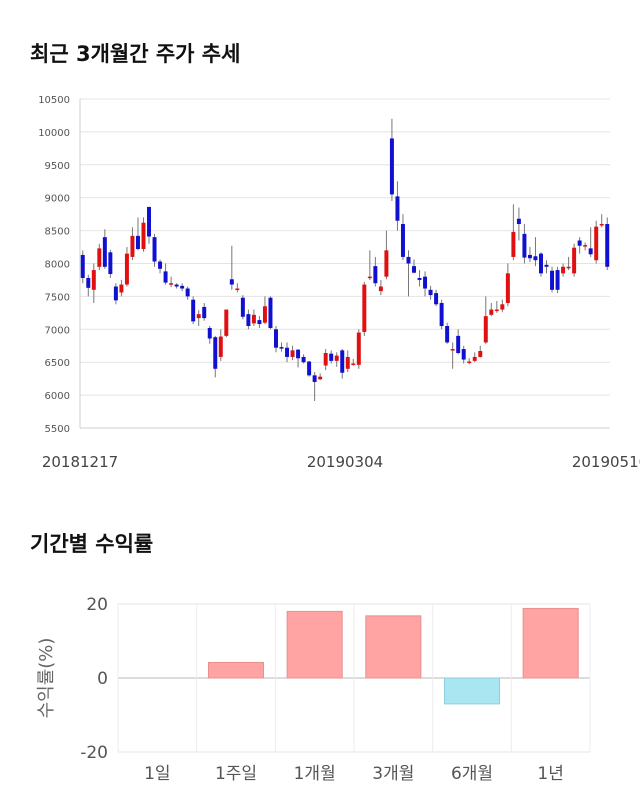 This screenshot has height=810, width=640. I want to click on y-tick-label: 8000, so click(57, 265).